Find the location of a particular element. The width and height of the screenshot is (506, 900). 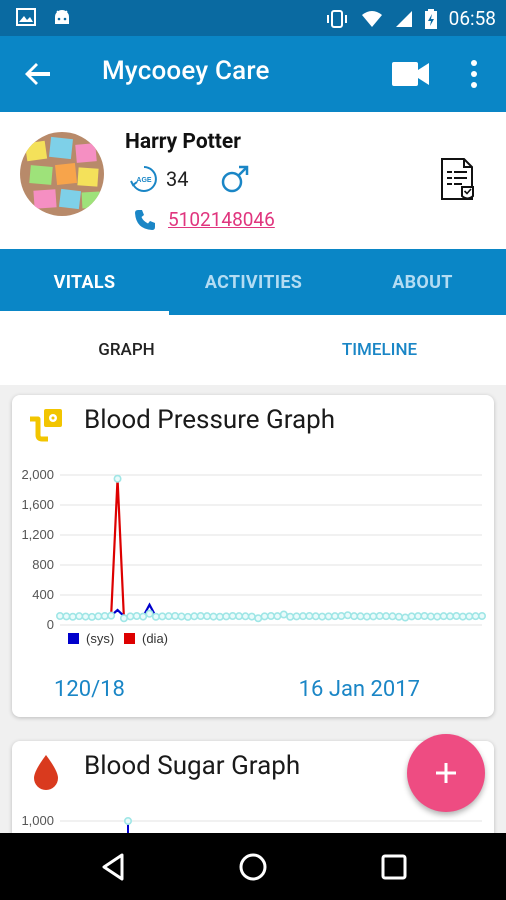

age-row: AGE 34 is located at coordinates (190, 179).